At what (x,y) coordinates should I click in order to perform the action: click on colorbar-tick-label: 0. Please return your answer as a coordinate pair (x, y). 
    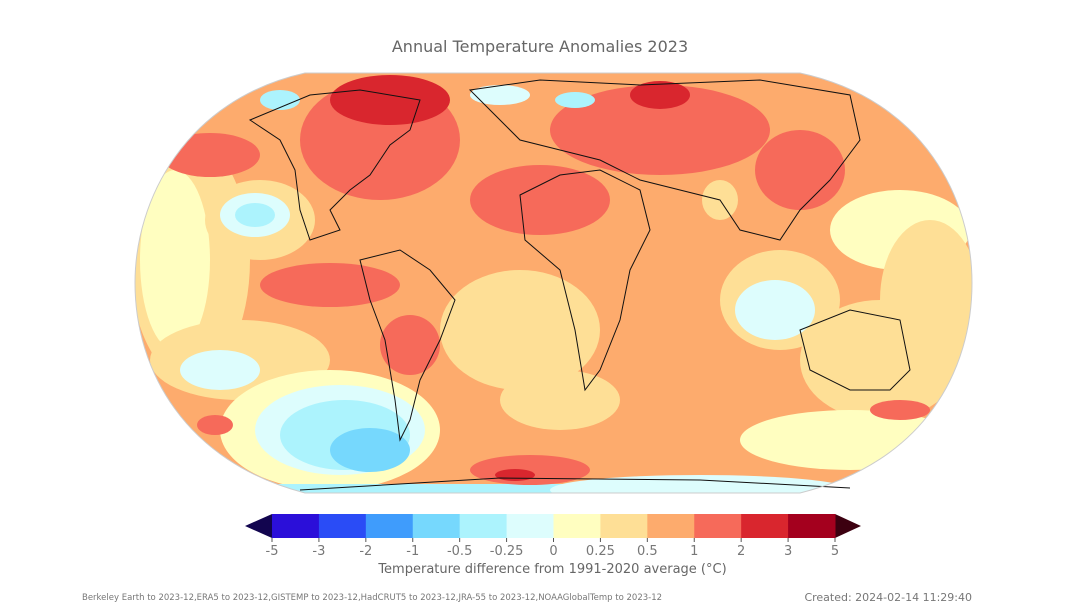
    Looking at the image, I should click on (553, 551).